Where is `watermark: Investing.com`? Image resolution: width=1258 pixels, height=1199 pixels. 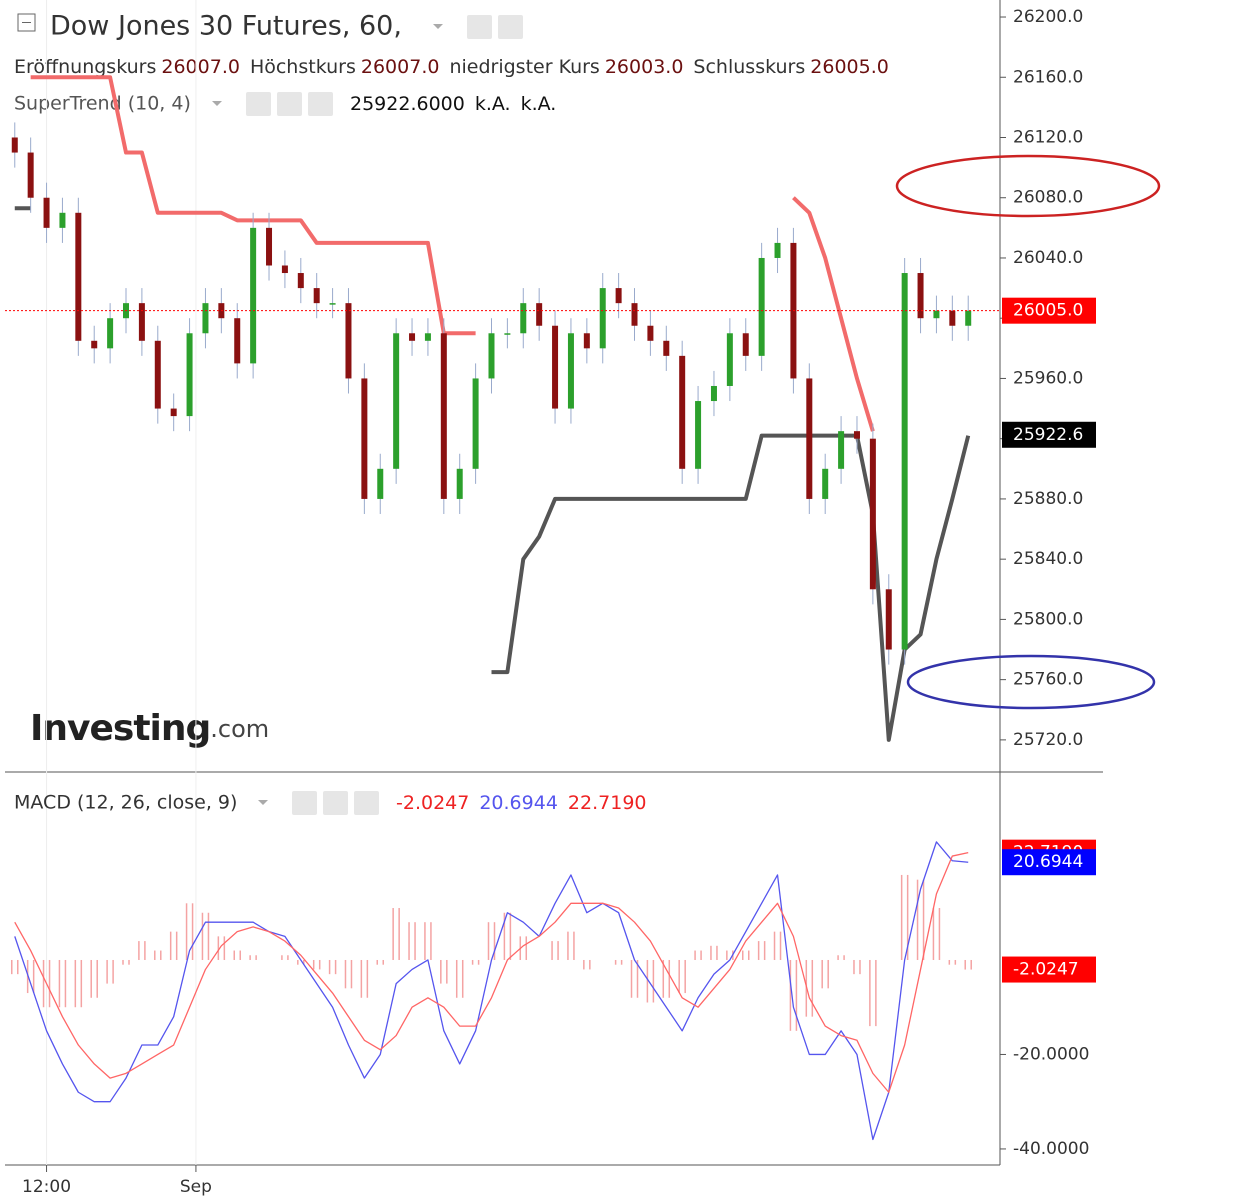
watermark: Investing.com is located at coordinates (149, 728).